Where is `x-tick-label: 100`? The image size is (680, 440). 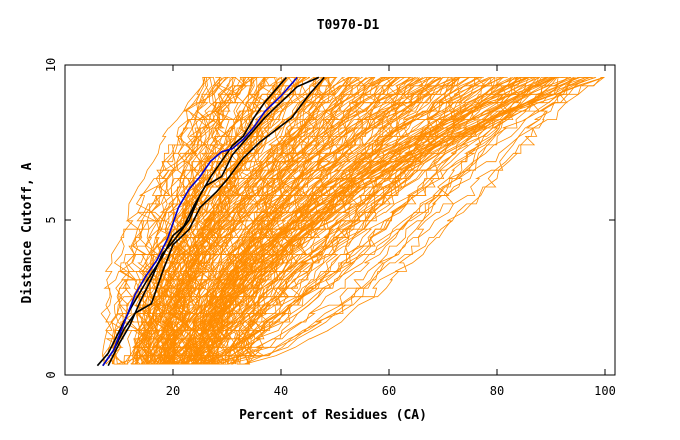
x-tick-label: 100 is located at coordinates (605, 391).